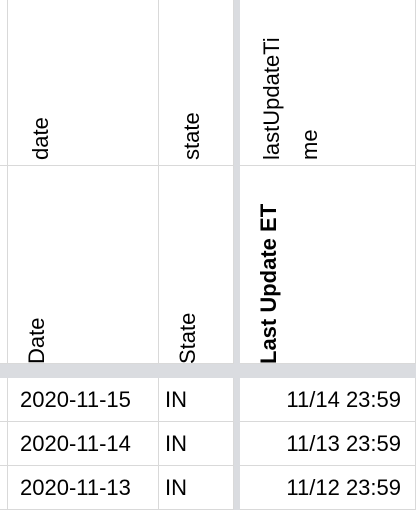 This screenshot has height=510, width=416. Describe the element at coordinates (269, 284) in the screenshot. I see `header-label-lastupdate: Last Update ET` at that location.